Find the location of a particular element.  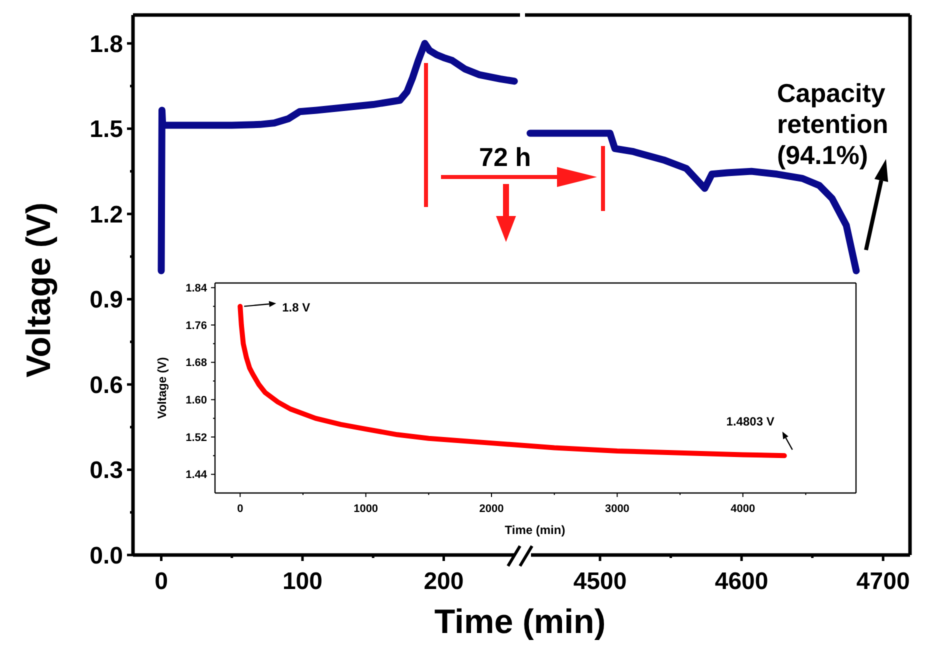

y-tick-label: 0.9 is located at coordinates (106, 300).